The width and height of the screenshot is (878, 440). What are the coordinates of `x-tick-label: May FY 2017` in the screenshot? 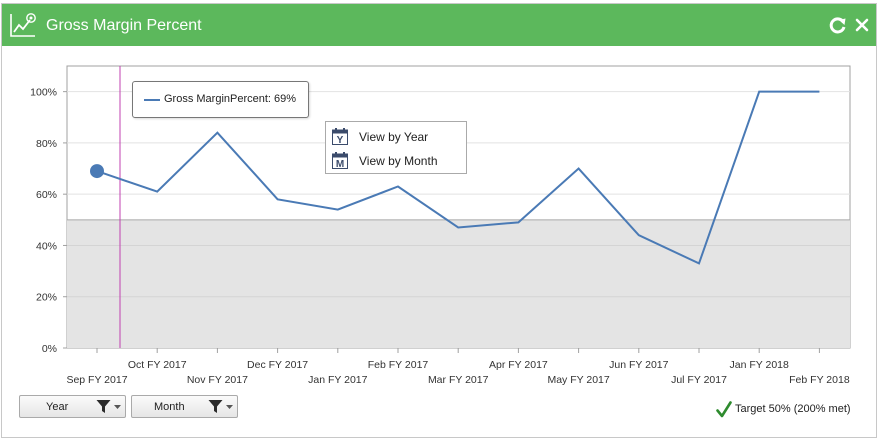 It's located at (578, 380).